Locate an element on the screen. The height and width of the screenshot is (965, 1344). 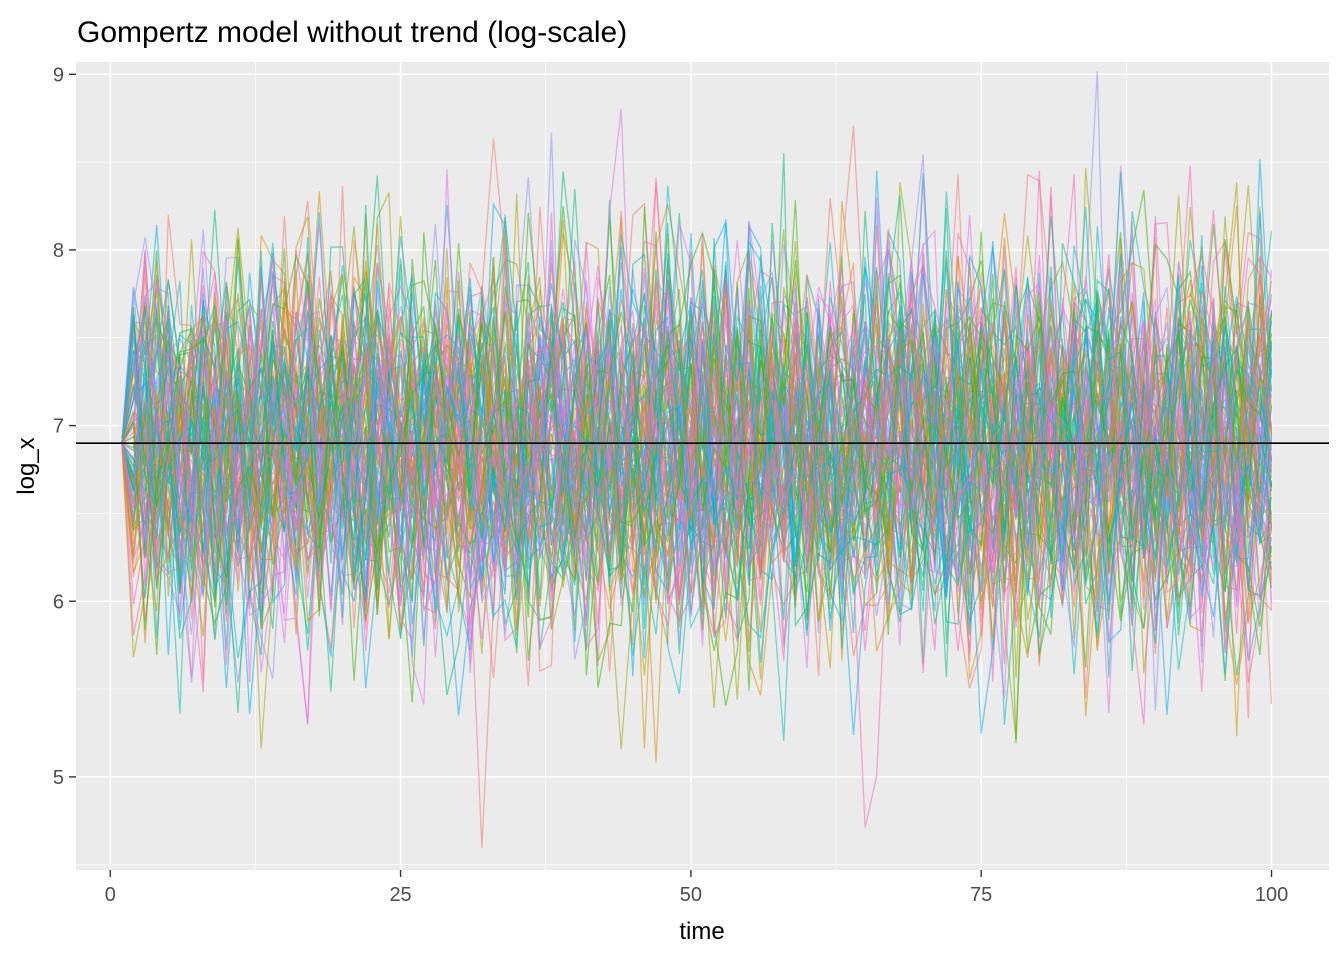
x-axis: 0 25 50 75 100 is located at coordinates (696, 888).